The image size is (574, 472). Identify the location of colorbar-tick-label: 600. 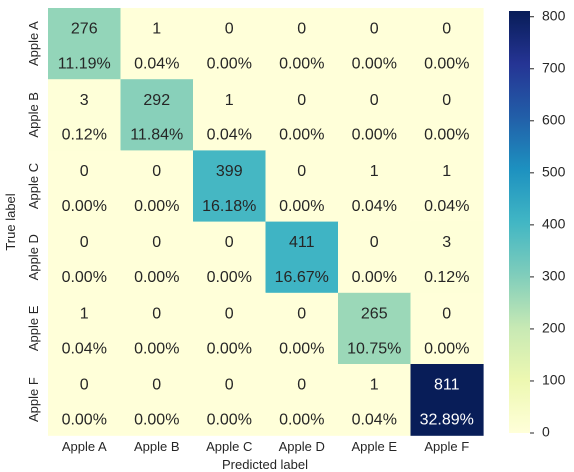
(554, 119).